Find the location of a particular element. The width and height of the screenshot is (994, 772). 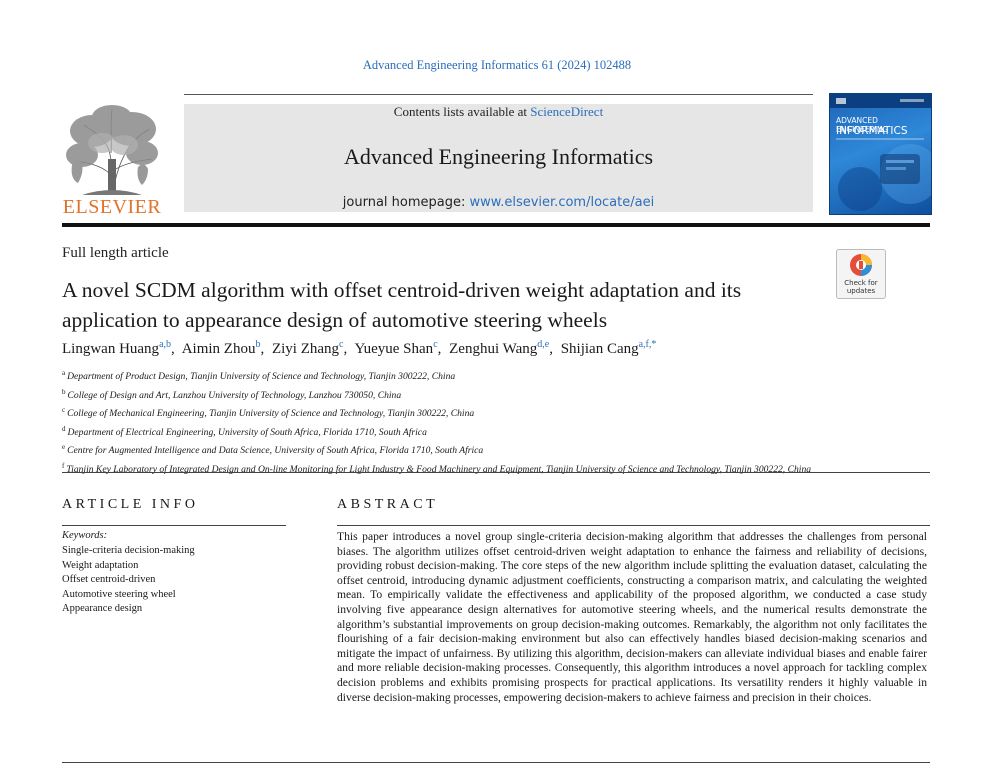

author-name: Yueyue Shan is located at coordinates (394, 349).